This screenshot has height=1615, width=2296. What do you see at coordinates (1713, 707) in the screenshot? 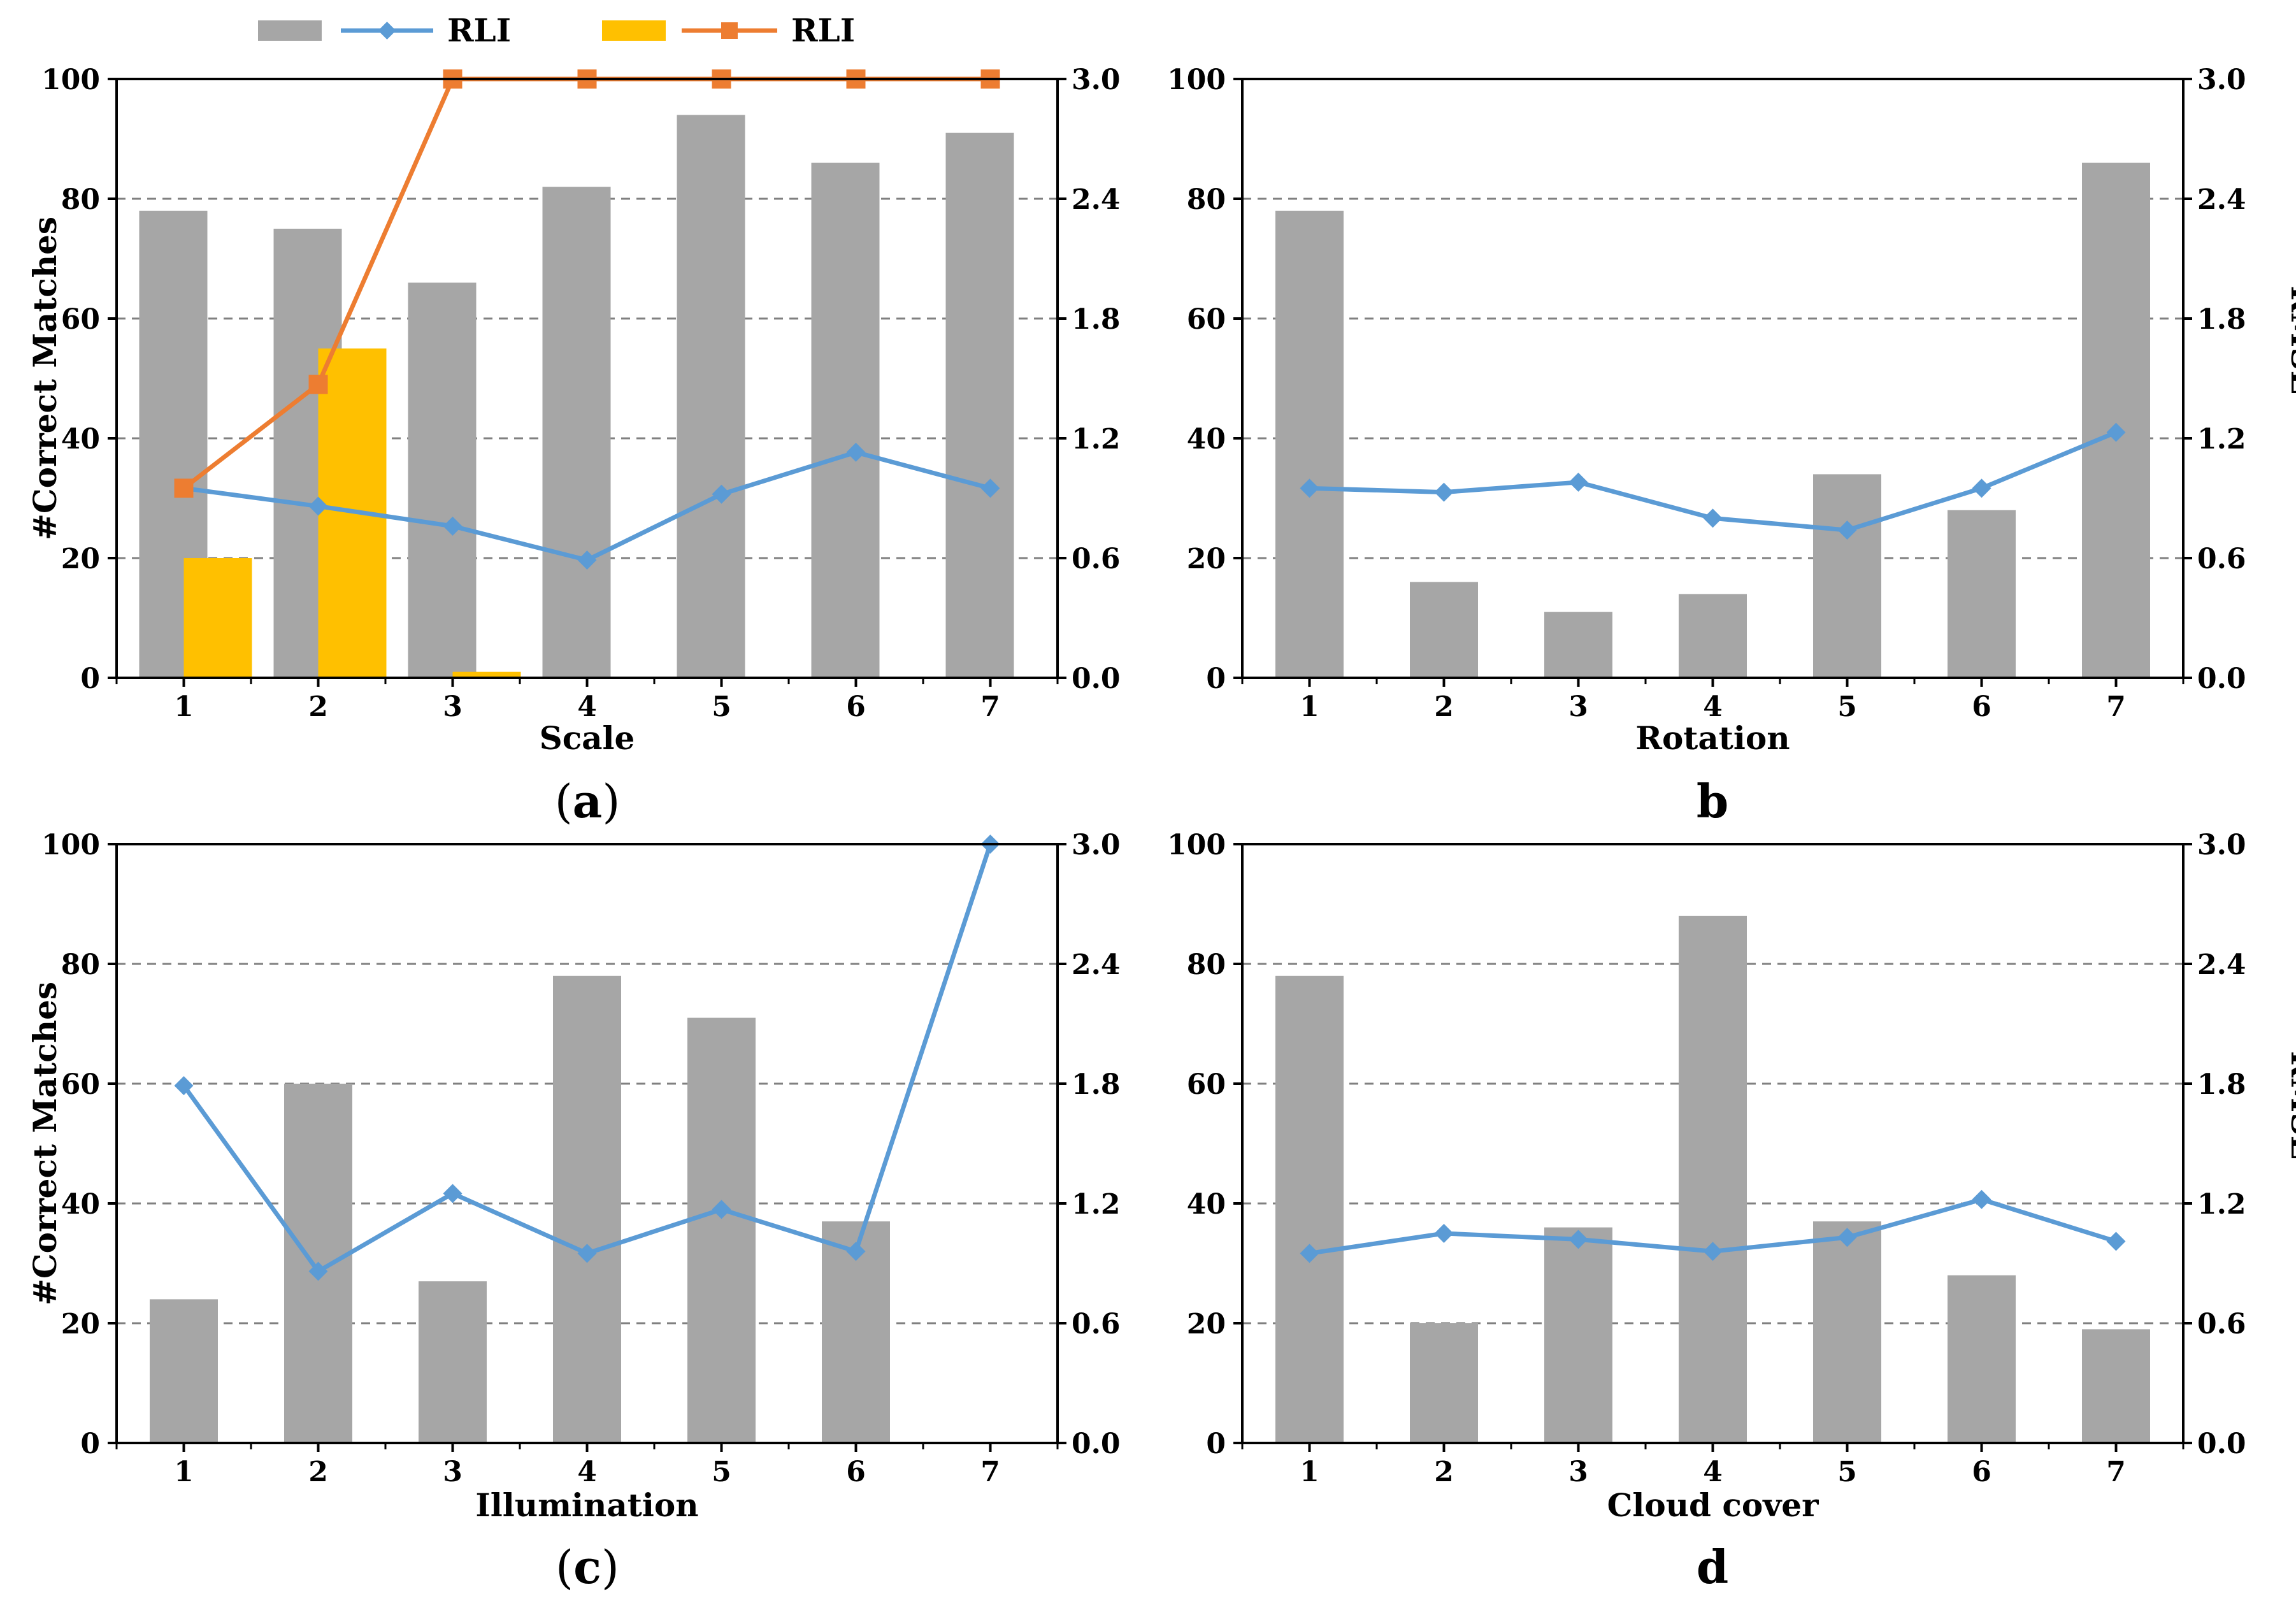
I see `xtick-label: 4` at bounding box center [1713, 707].